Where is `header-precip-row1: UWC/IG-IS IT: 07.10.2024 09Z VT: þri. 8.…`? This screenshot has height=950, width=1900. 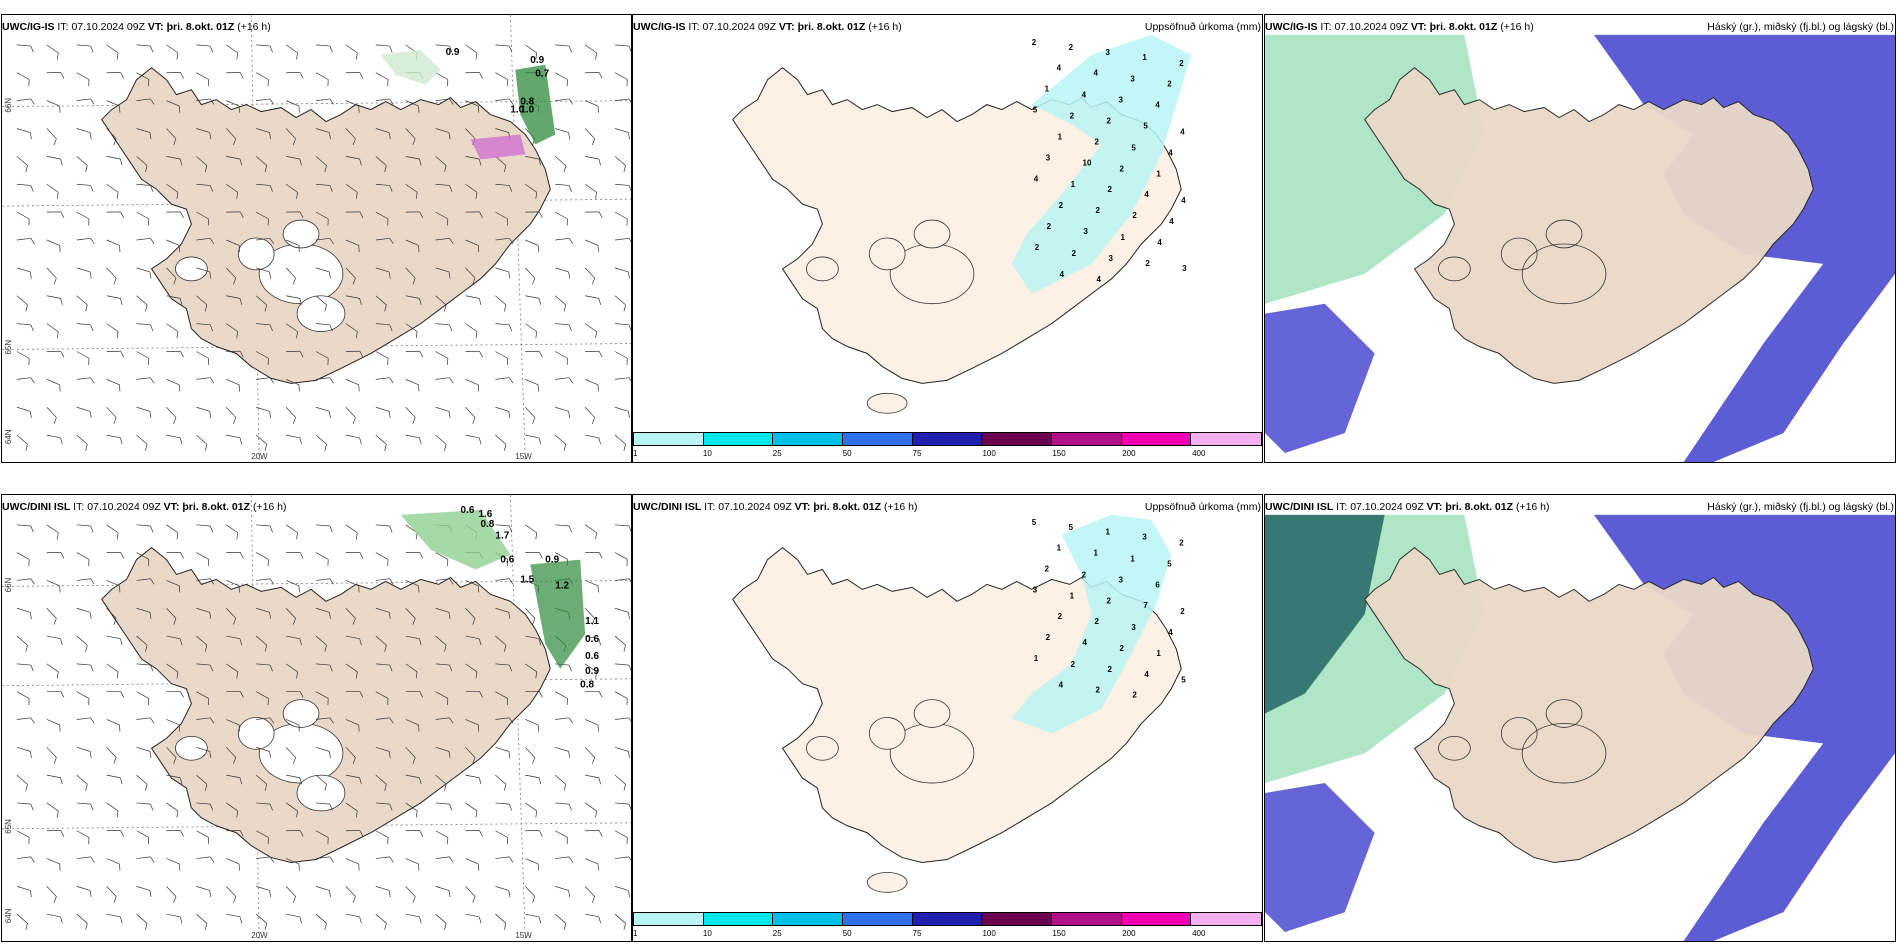
header-precip-row1: UWC/IG-IS IT: 07.10.2024 09Z VT: þri. 8.… is located at coordinates (947, 27).